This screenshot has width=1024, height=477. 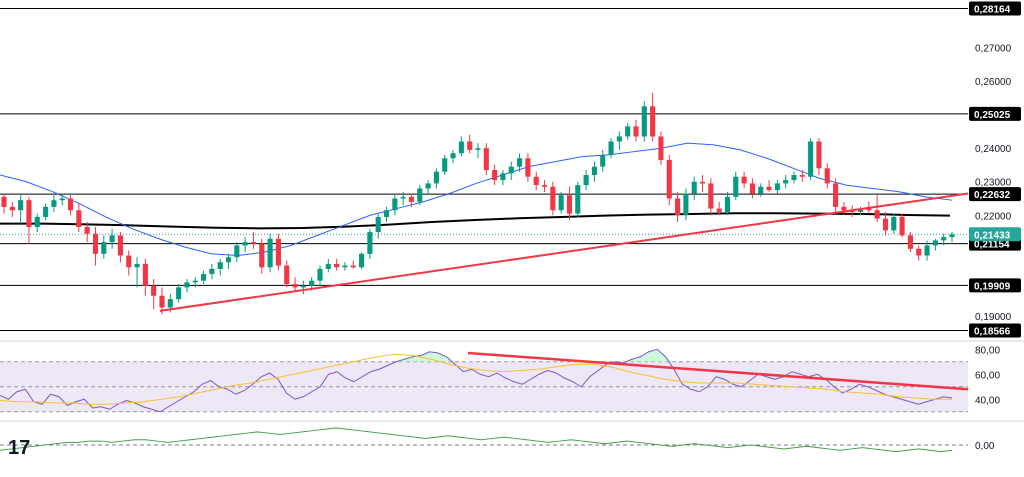 What do you see at coordinates (992, 195) in the screenshot?
I see `level-label: 0,22632` at bounding box center [992, 195].